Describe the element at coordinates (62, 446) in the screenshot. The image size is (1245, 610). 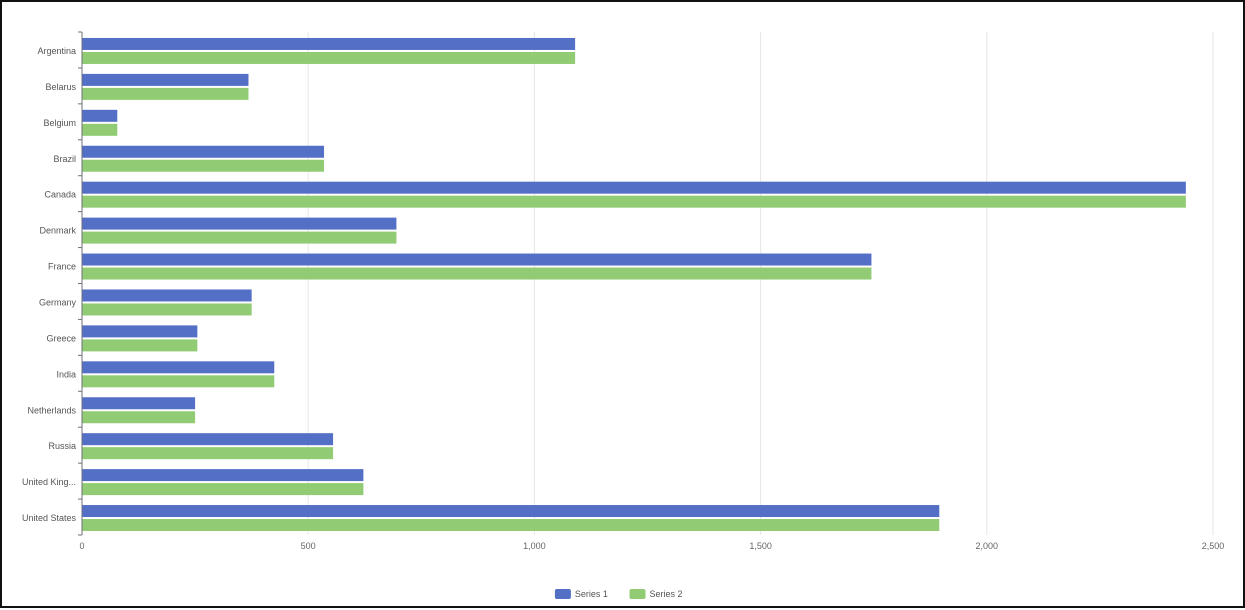
I see `y-category-label: Russia` at that location.